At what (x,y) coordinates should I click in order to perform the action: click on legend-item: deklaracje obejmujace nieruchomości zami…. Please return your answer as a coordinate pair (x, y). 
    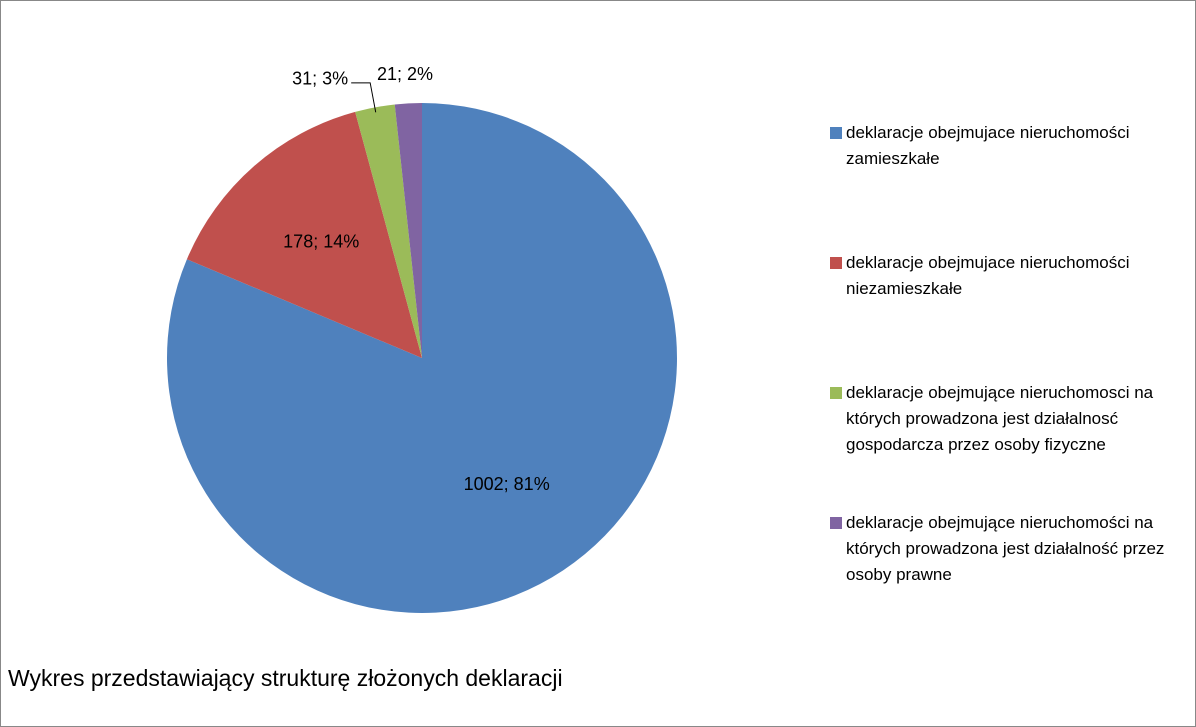
    Looking at the image, I should click on (1002, 185).